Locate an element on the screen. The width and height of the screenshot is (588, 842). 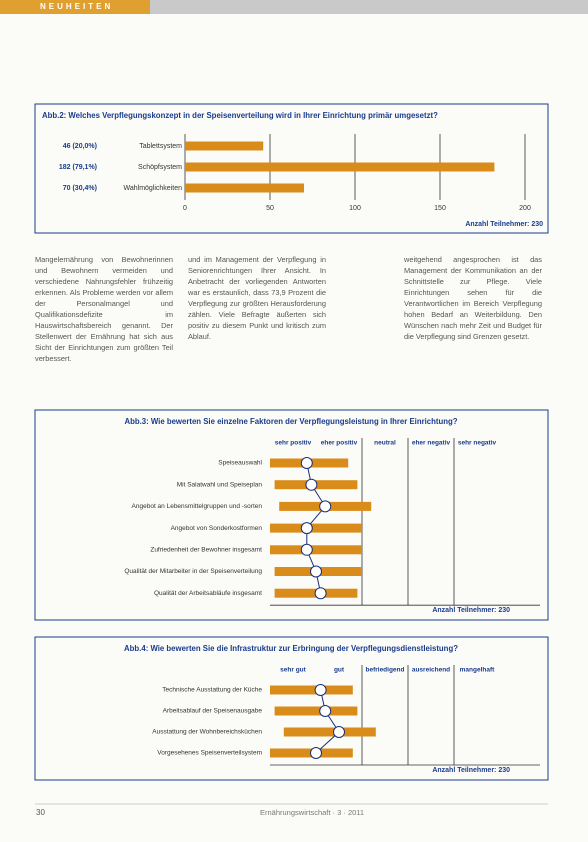
section-label: NEUHEITEN is located at coordinates (76, 6).